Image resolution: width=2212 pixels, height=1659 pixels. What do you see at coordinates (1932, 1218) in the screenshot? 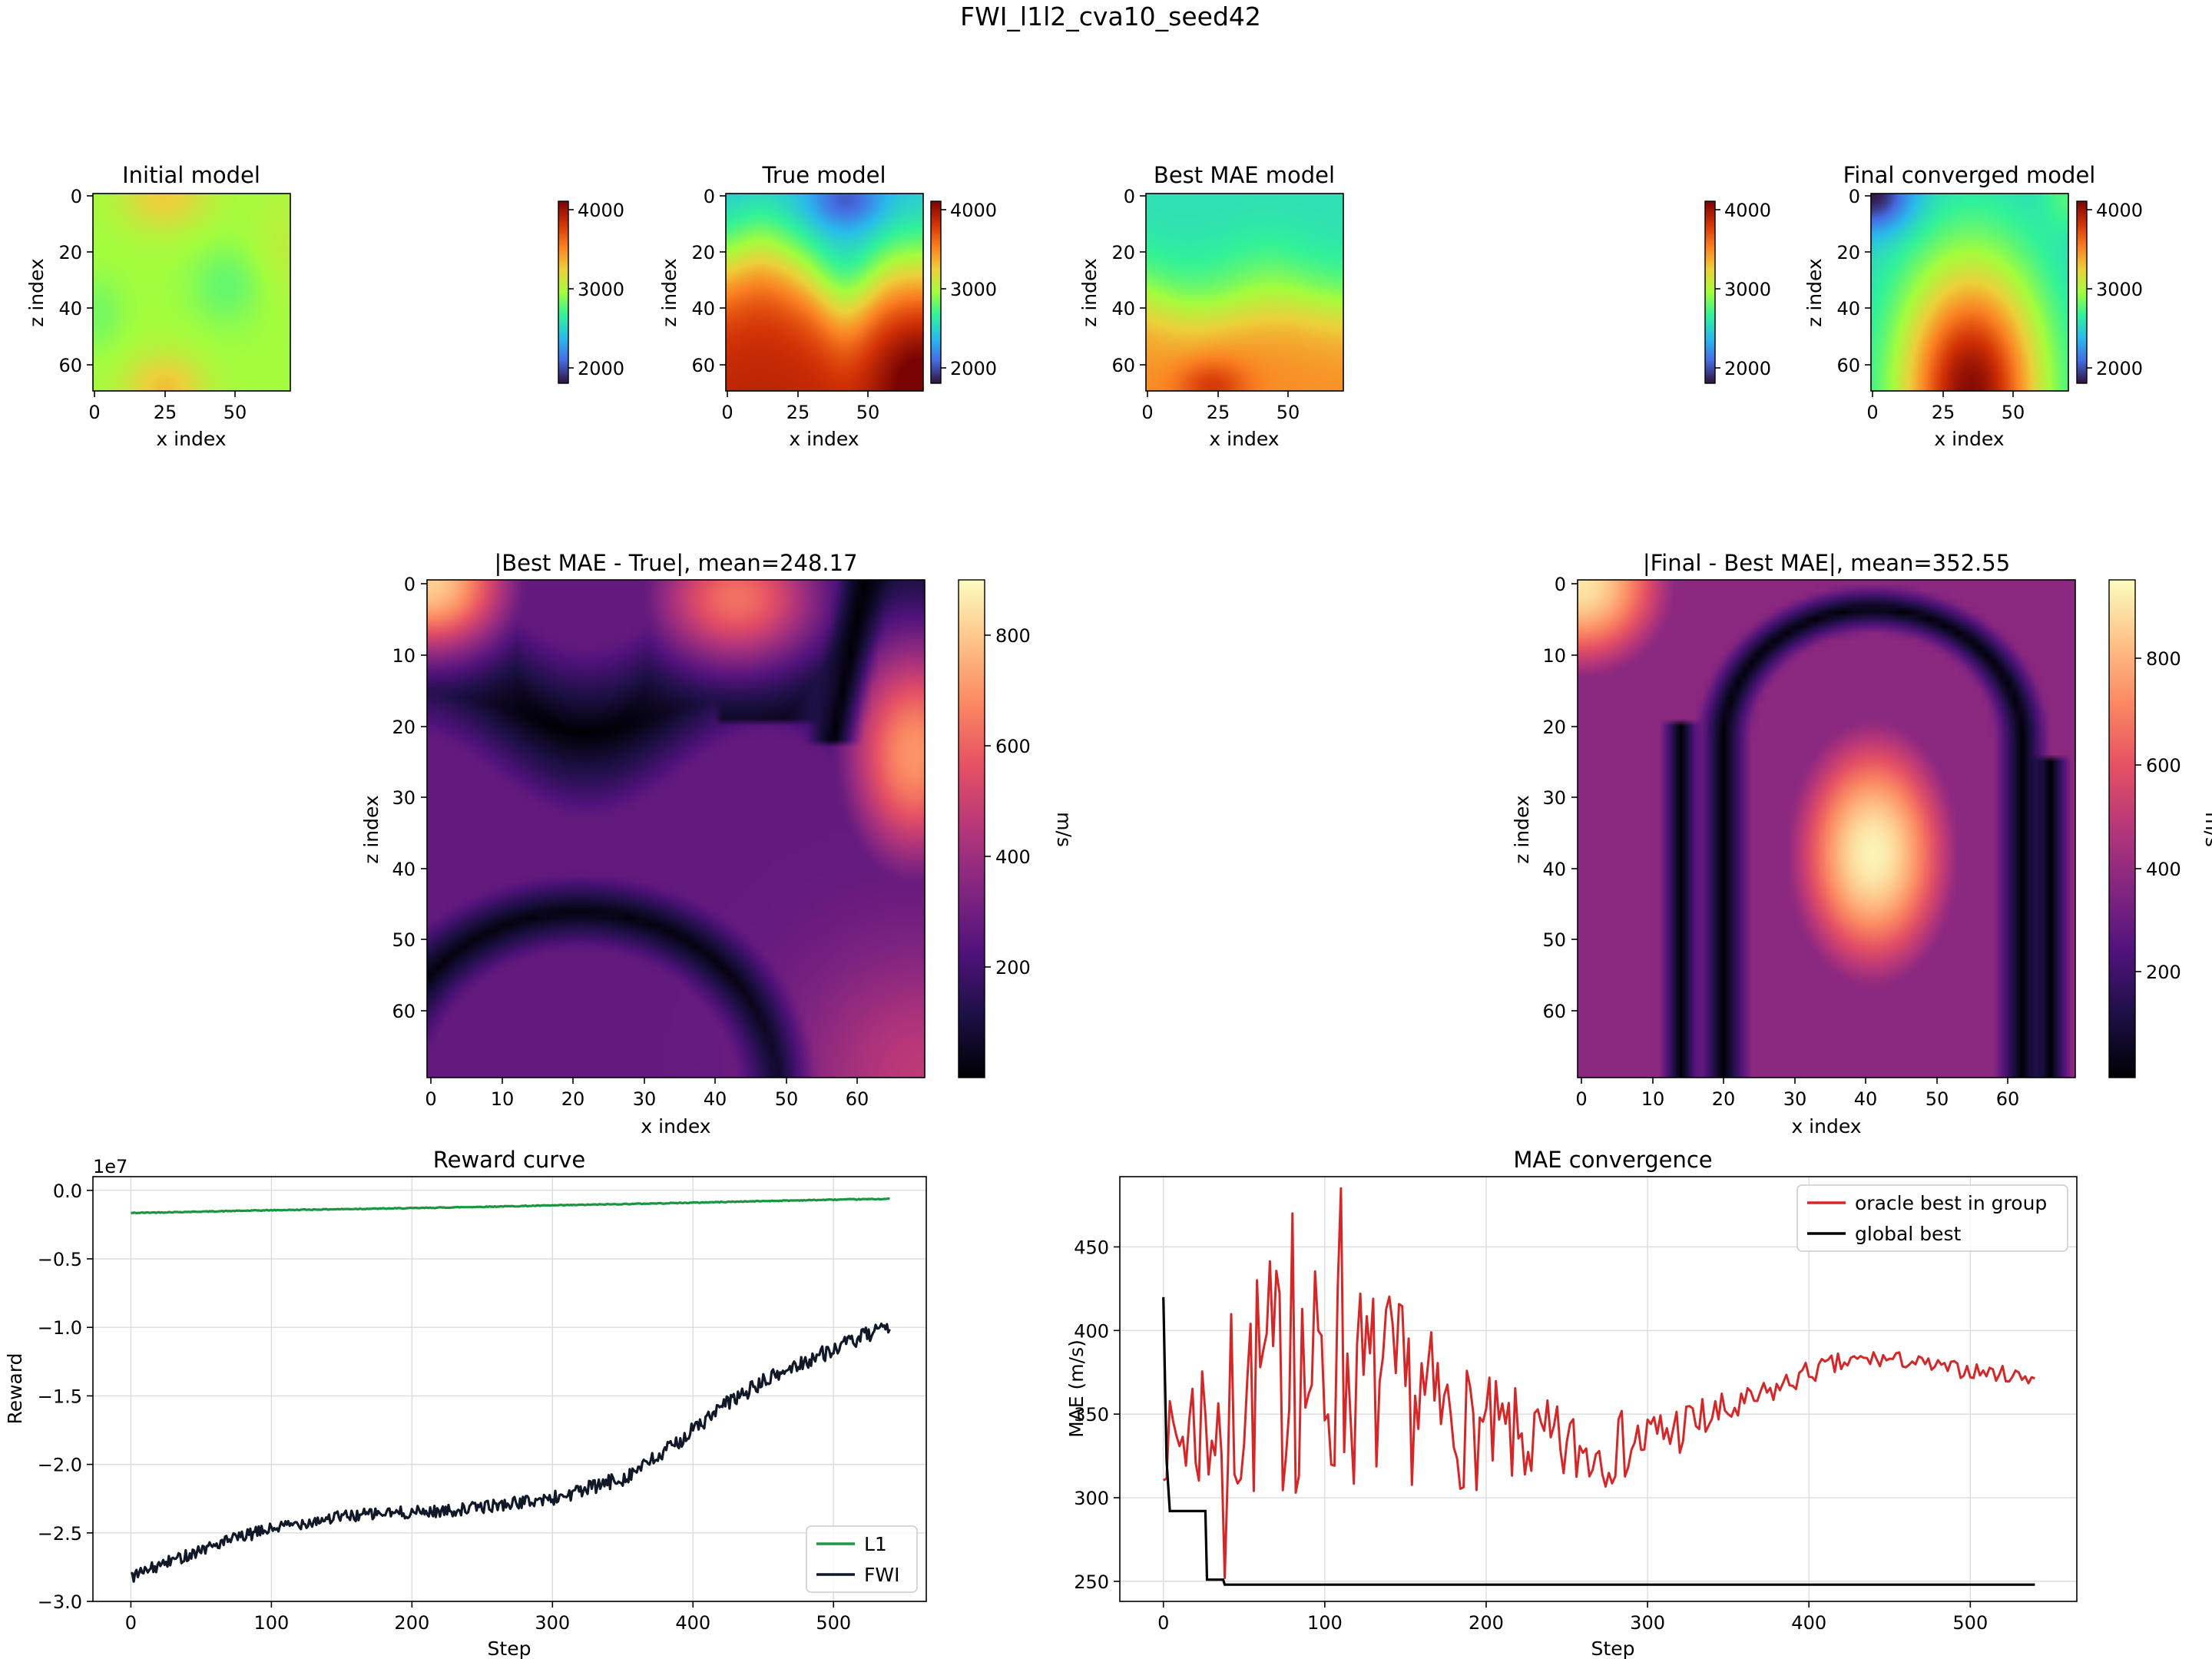
I see `legend-box` at bounding box center [1932, 1218].